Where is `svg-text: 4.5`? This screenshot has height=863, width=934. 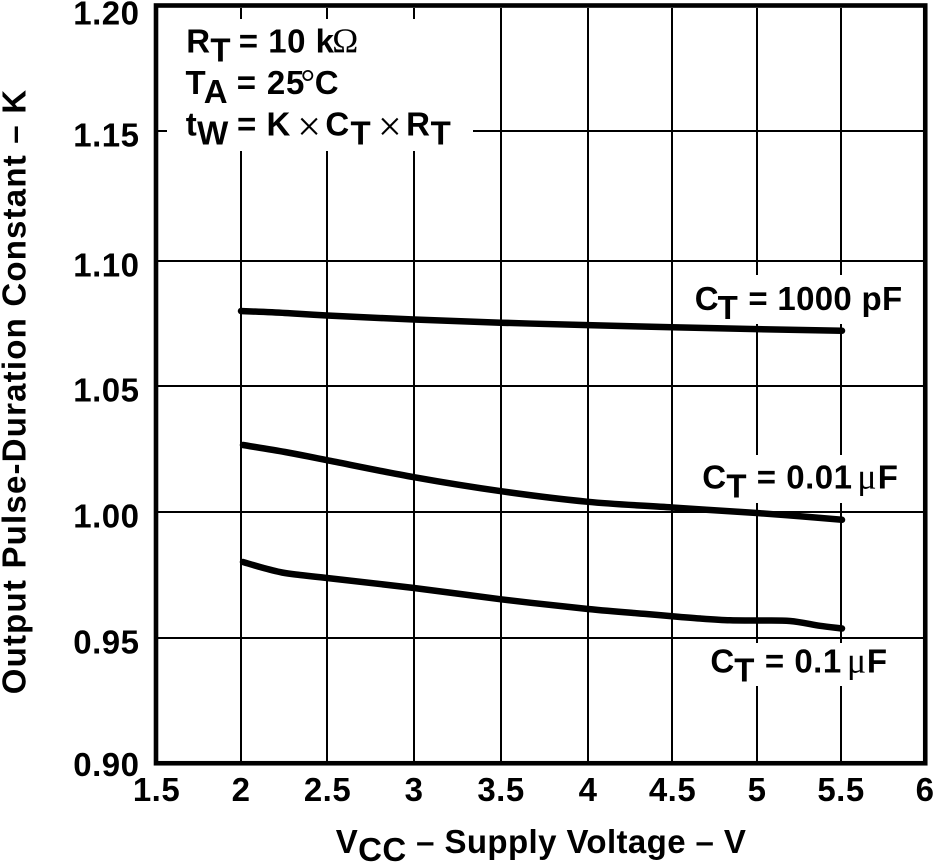
svg-text: 4.5 is located at coordinates (672, 789).